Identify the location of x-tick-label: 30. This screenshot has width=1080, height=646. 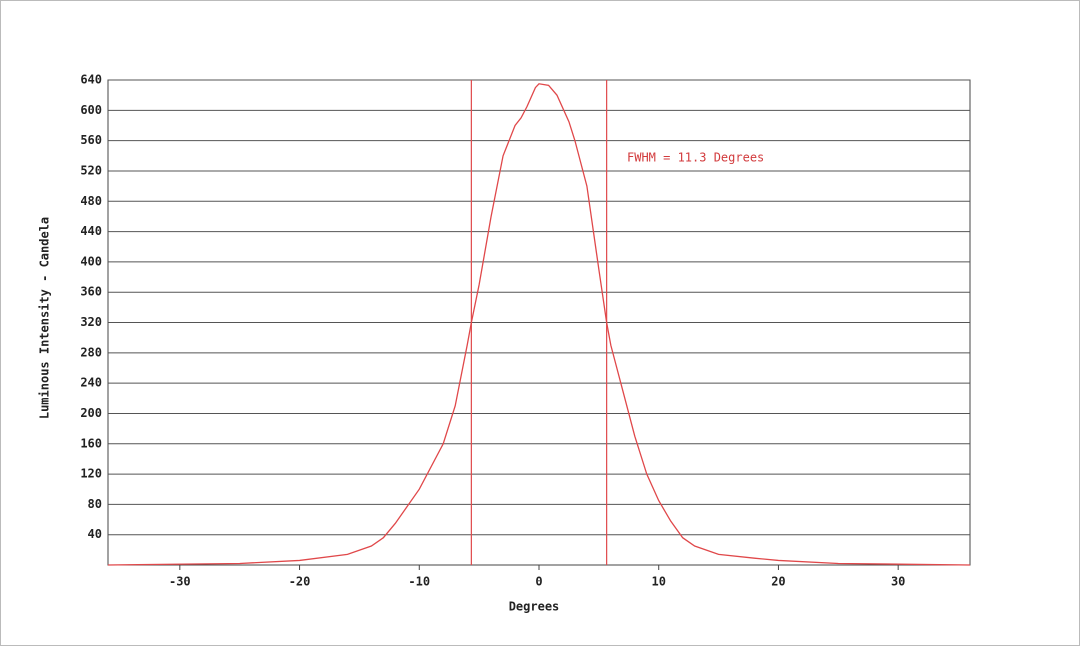
(898, 582).